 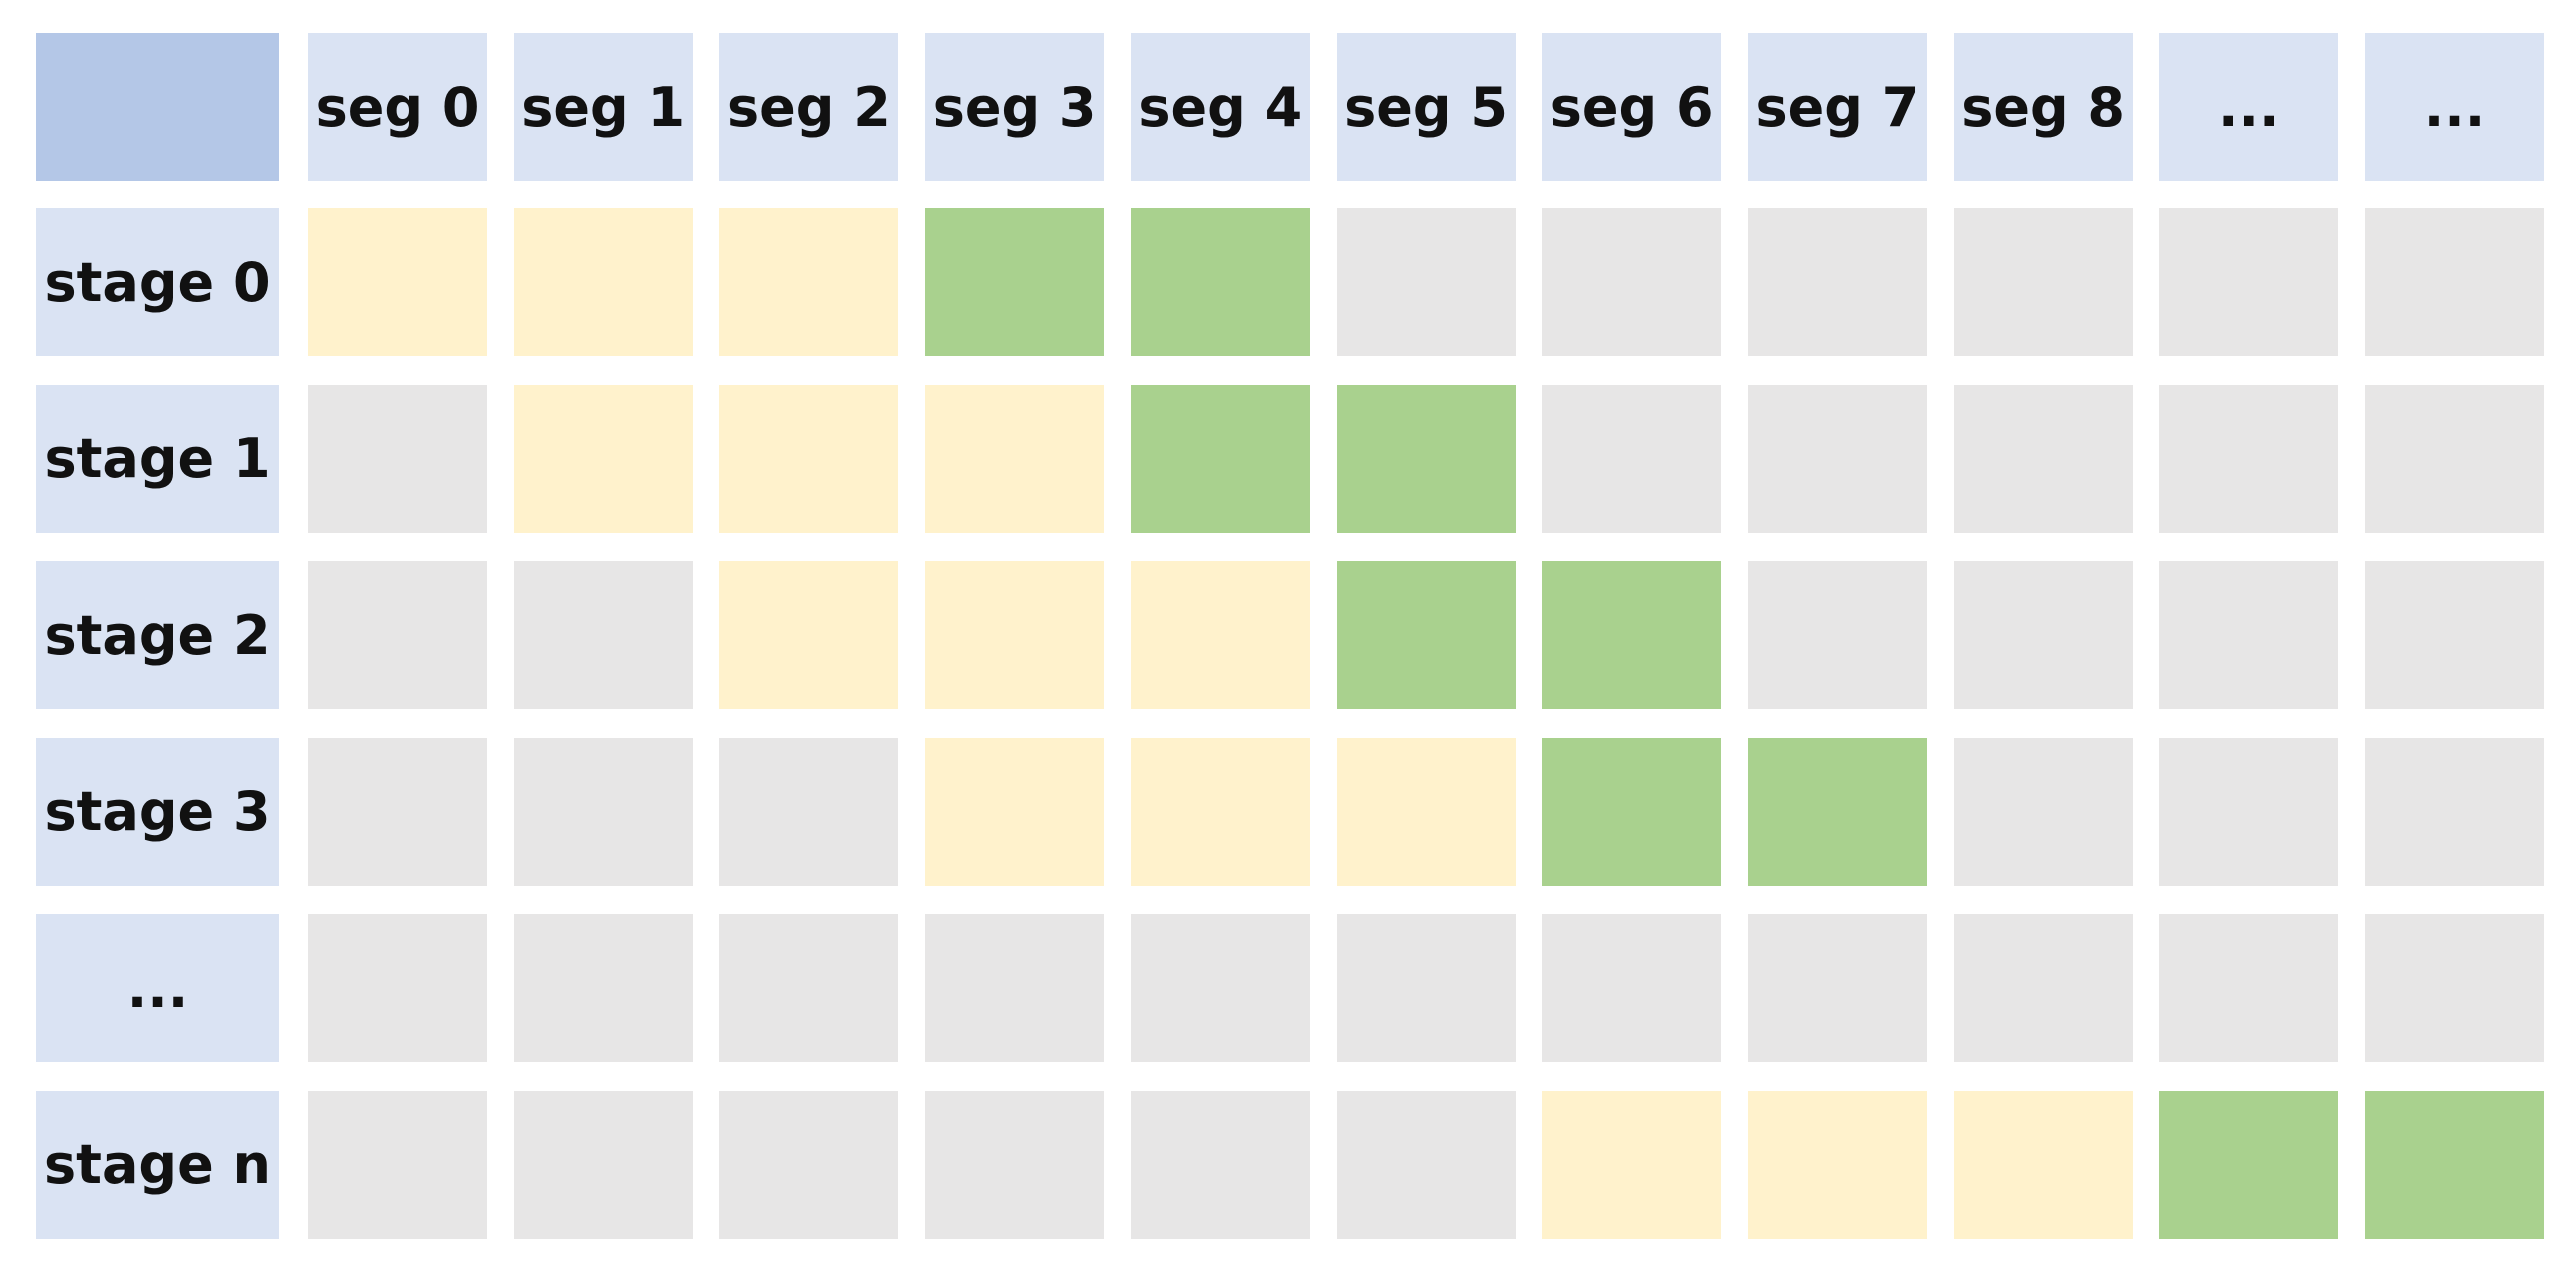 I want to click on row-header: stage n, so click(x=157, y=1164).